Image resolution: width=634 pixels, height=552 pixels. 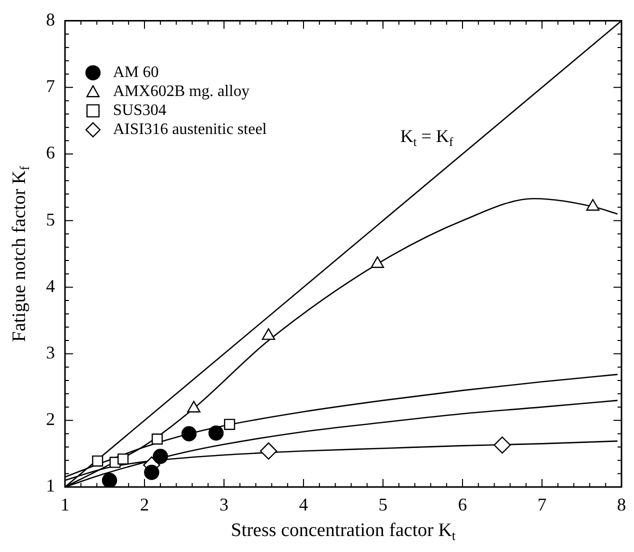 I want to click on x-tick-label: 2, so click(x=144, y=504).